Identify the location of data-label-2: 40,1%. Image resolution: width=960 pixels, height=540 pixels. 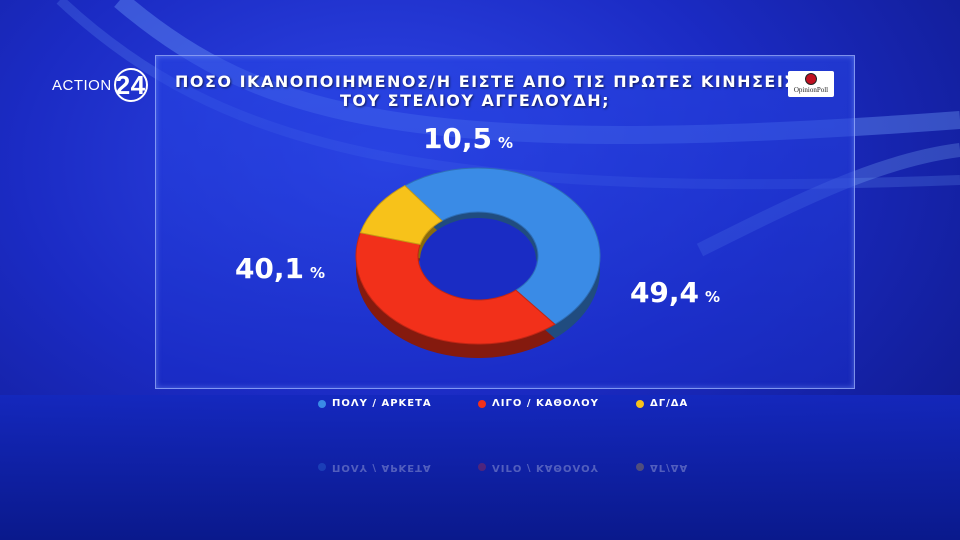
(280, 268).